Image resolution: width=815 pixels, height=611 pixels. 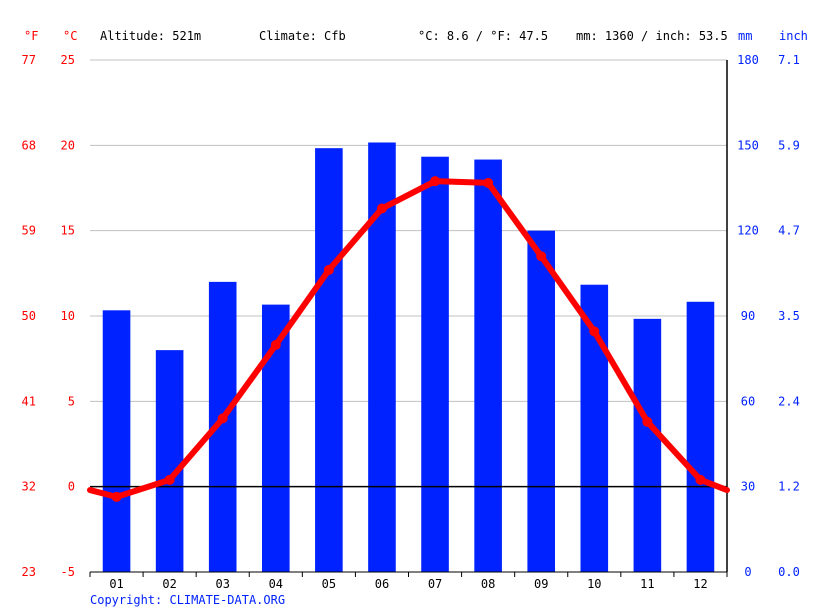 I want to click on mm-tick-label: 150, so click(x=748, y=145).